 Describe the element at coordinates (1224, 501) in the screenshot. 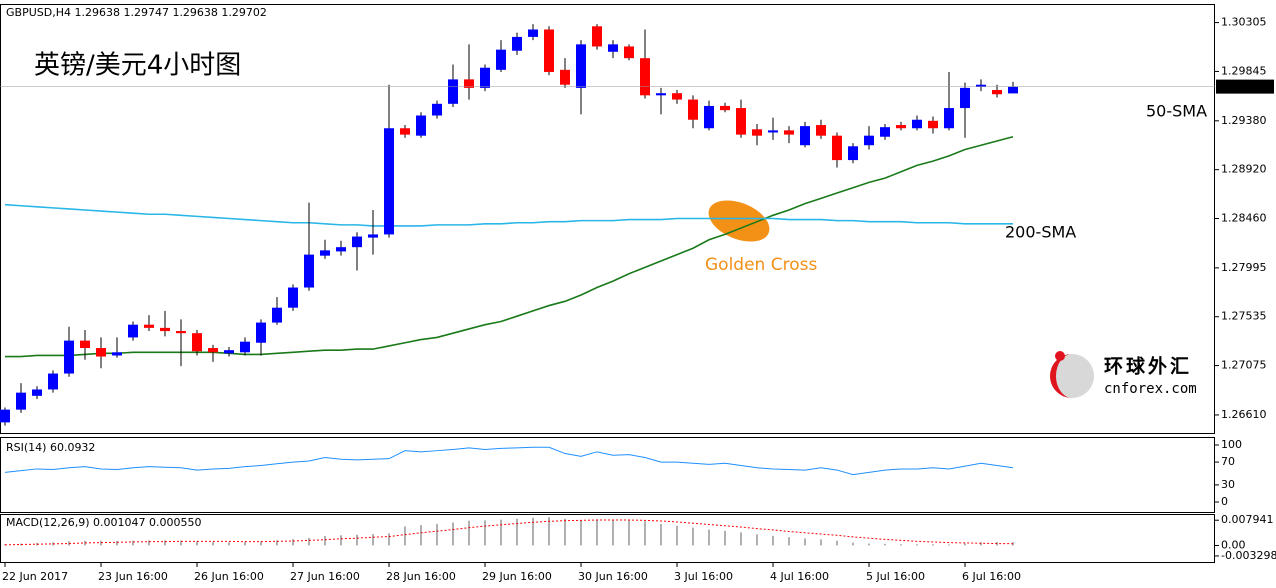

I see `y-tick-label: 0` at that location.